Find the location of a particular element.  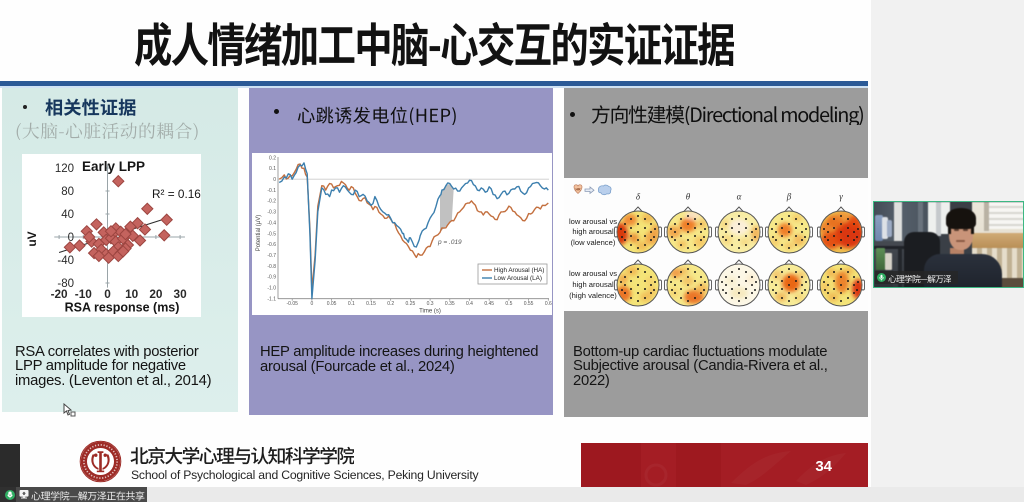

svg-text: 0.15 is located at coordinates (371, 304).